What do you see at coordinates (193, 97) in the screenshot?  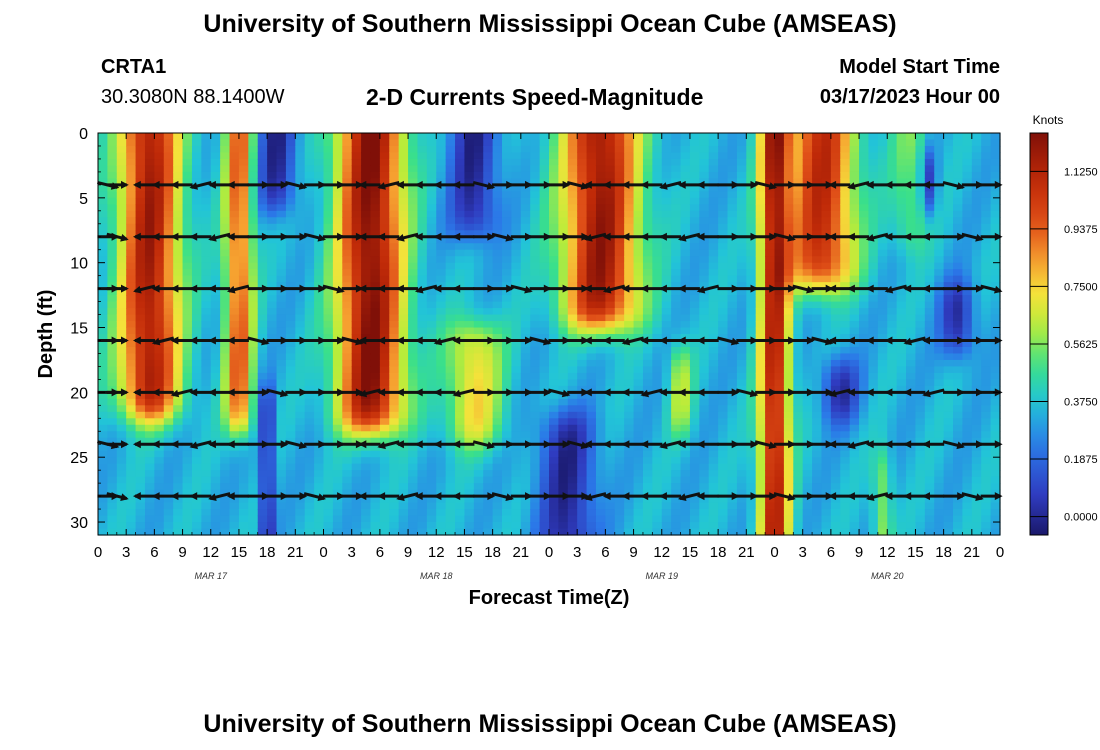 I see `station-coords: 30.3080N 88.1400W` at bounding box center [193, 97].